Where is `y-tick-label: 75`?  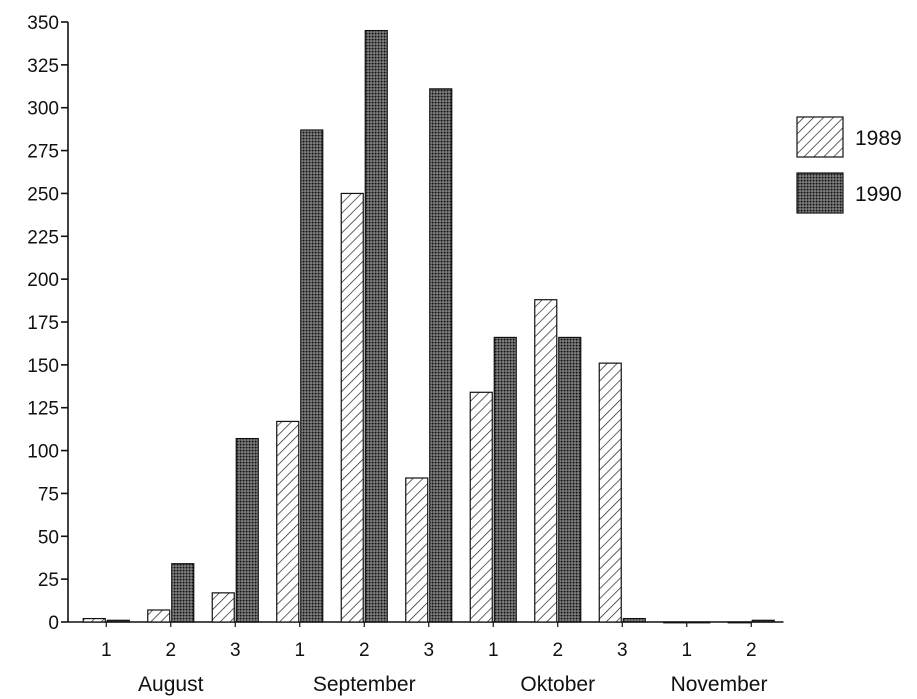 y-tick-label: 75 is located at coordinates (48, 494).